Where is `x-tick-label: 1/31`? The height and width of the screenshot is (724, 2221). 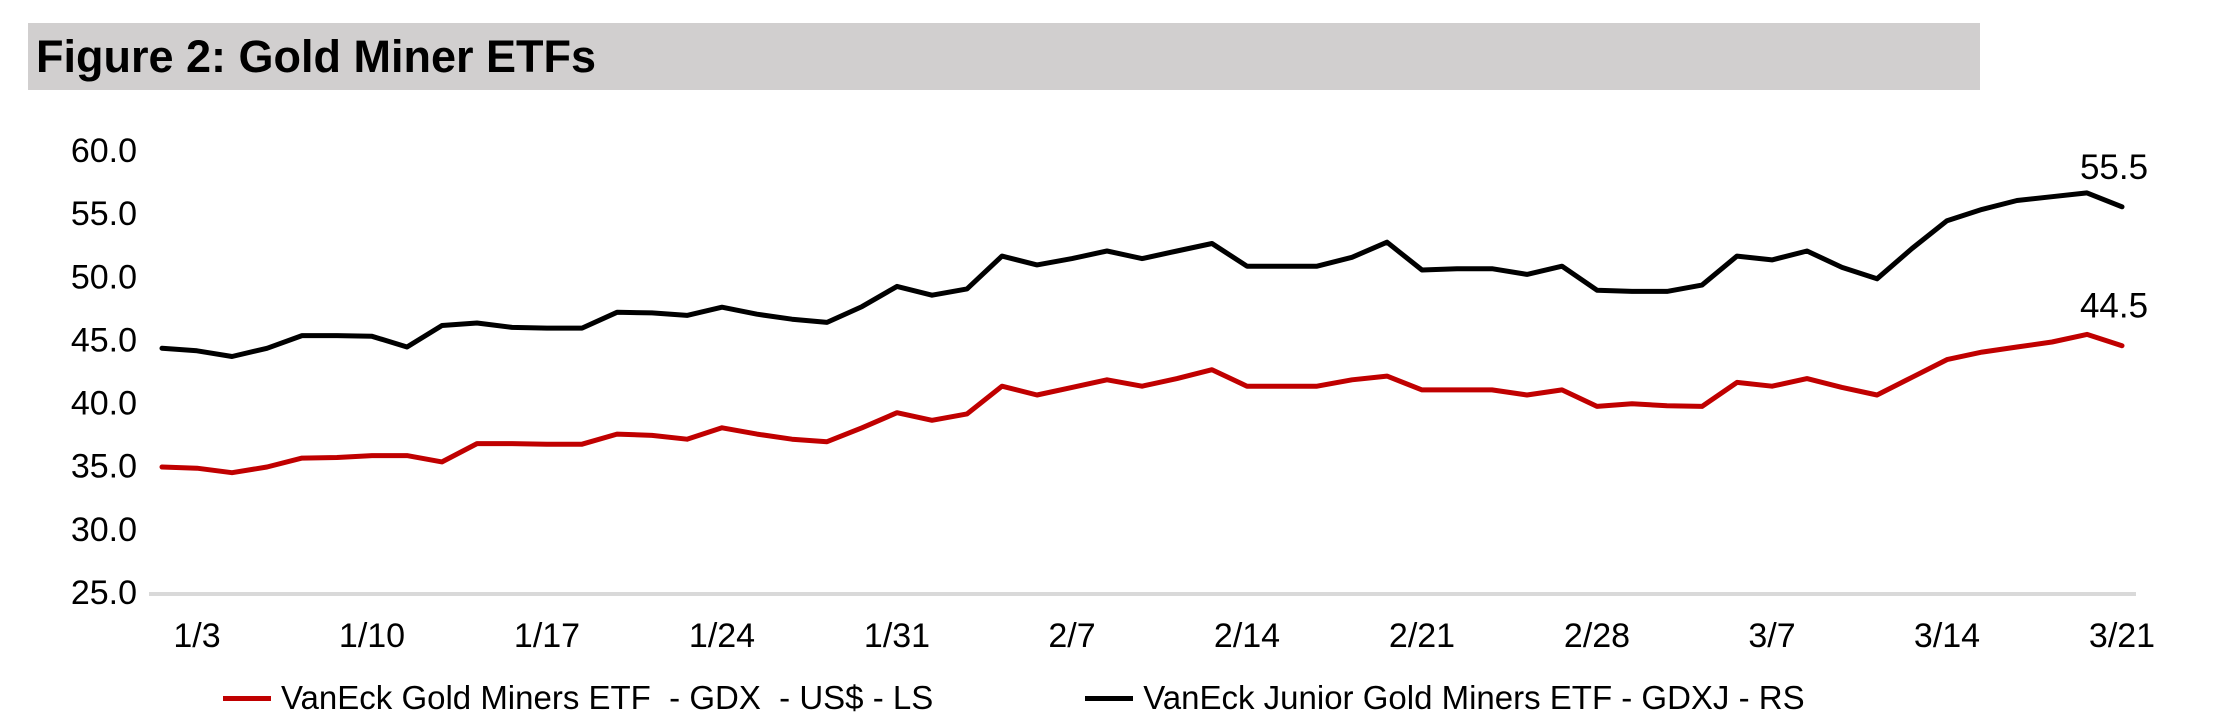 x-tick-label: 1/31 is located at coordinates (897, 636).